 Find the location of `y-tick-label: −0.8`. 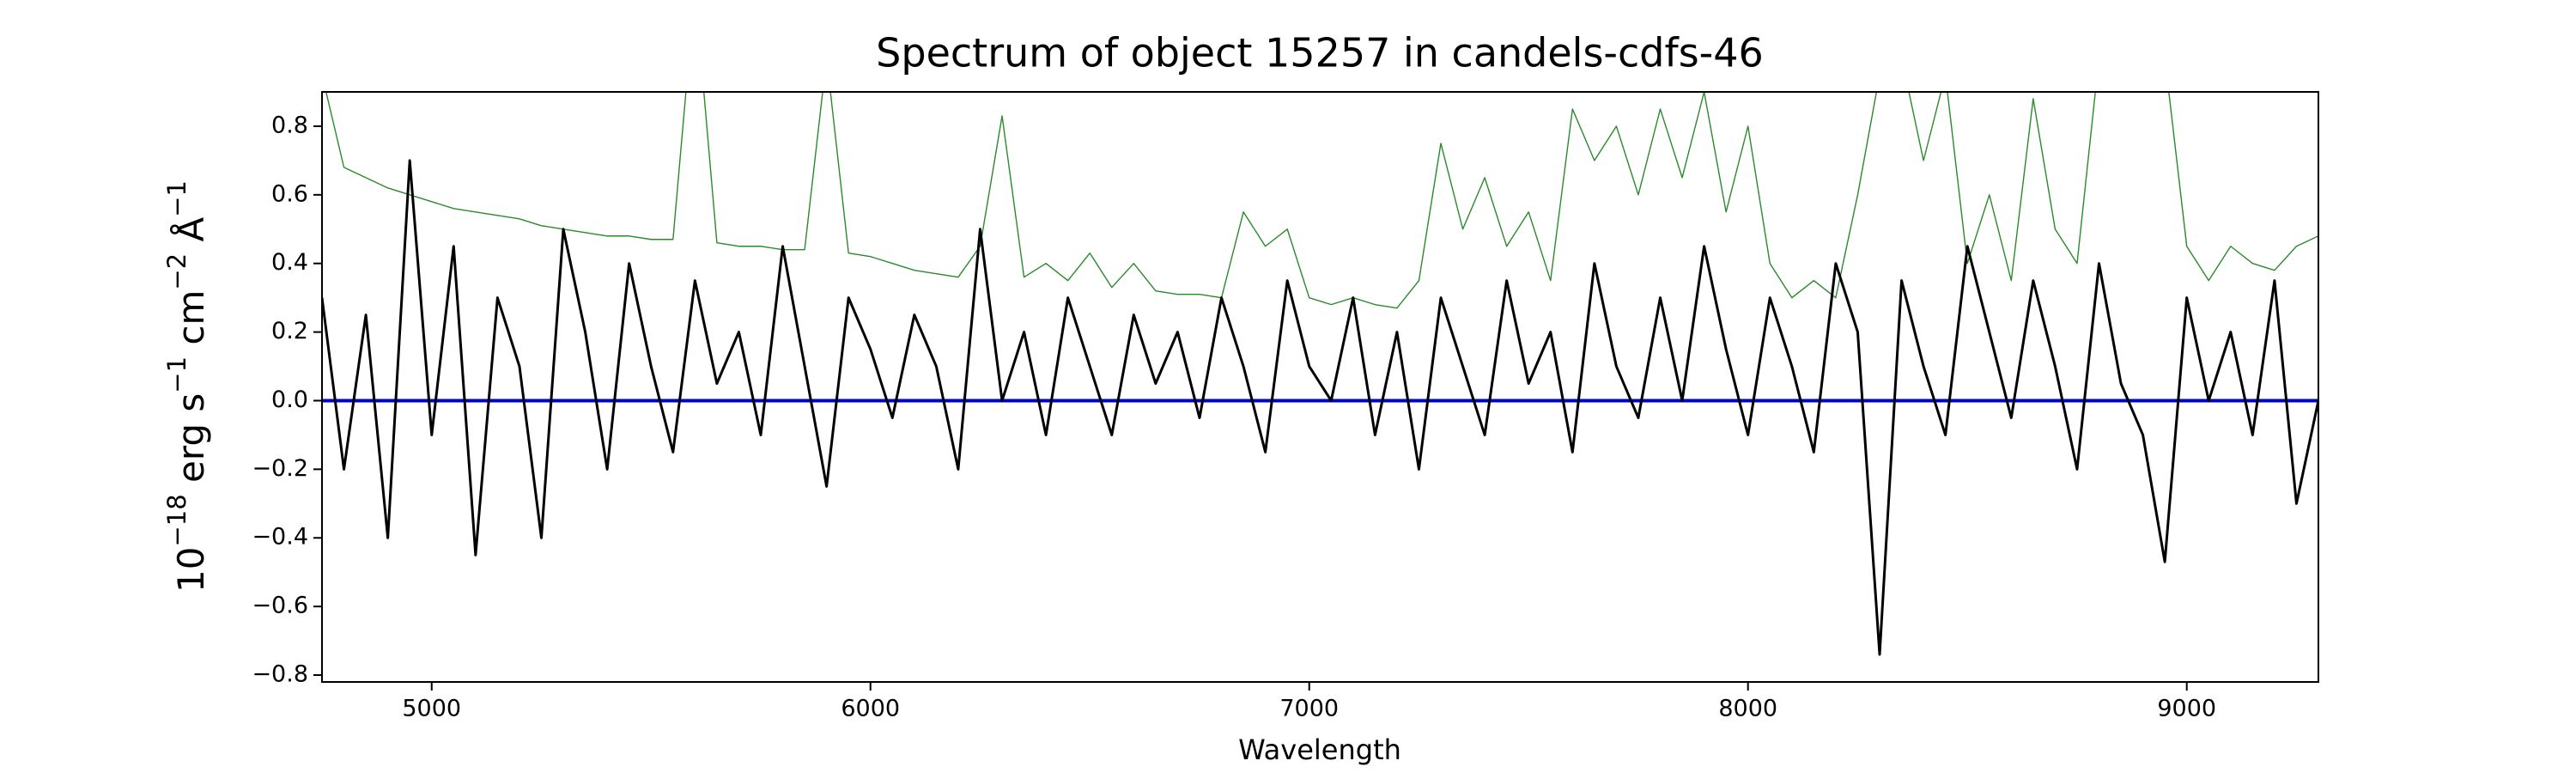

y-tick-label: −0.8 is located at coordinates (280, 674).